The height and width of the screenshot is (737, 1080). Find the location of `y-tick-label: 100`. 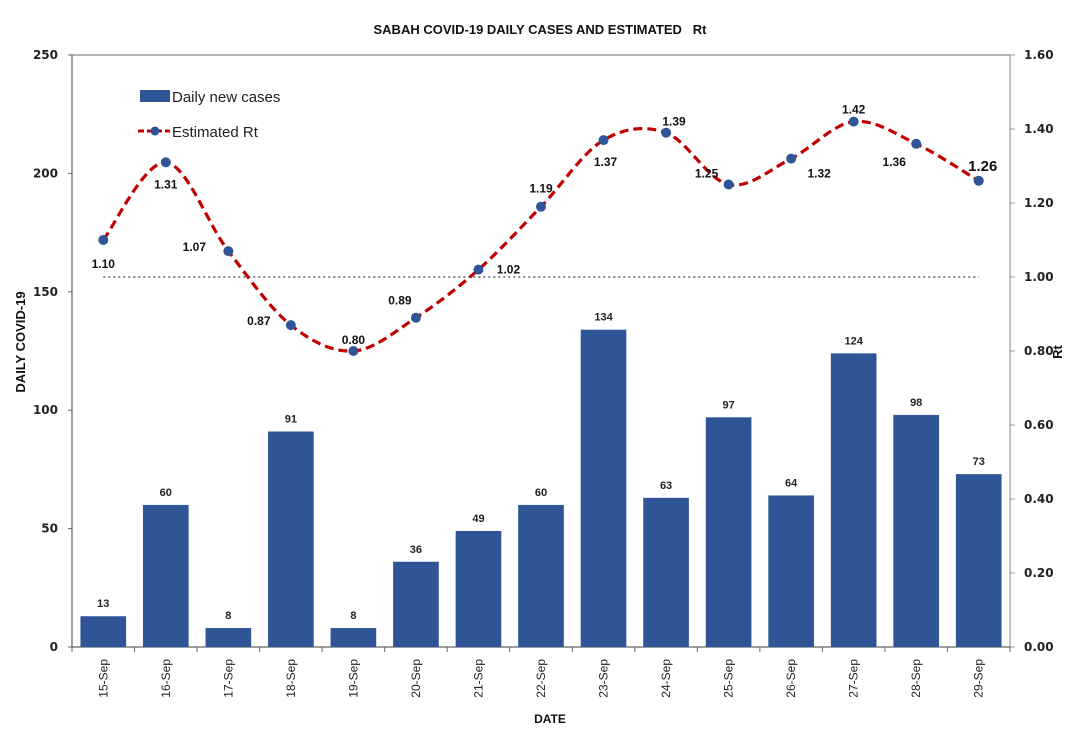

y-tick-label: 100 is located at coordinates (45, 410).